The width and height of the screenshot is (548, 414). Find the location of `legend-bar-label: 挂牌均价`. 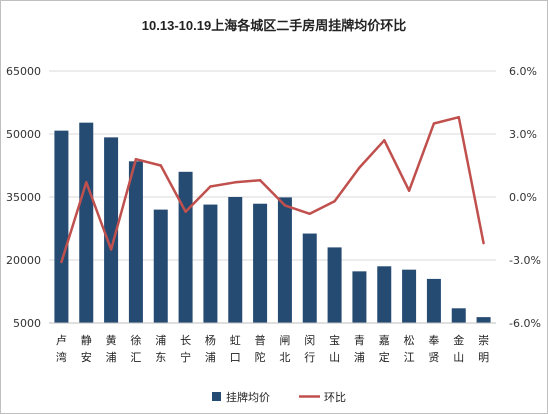

legend-bar-label: 挂牌均价 is located at coordinates (248, 397).